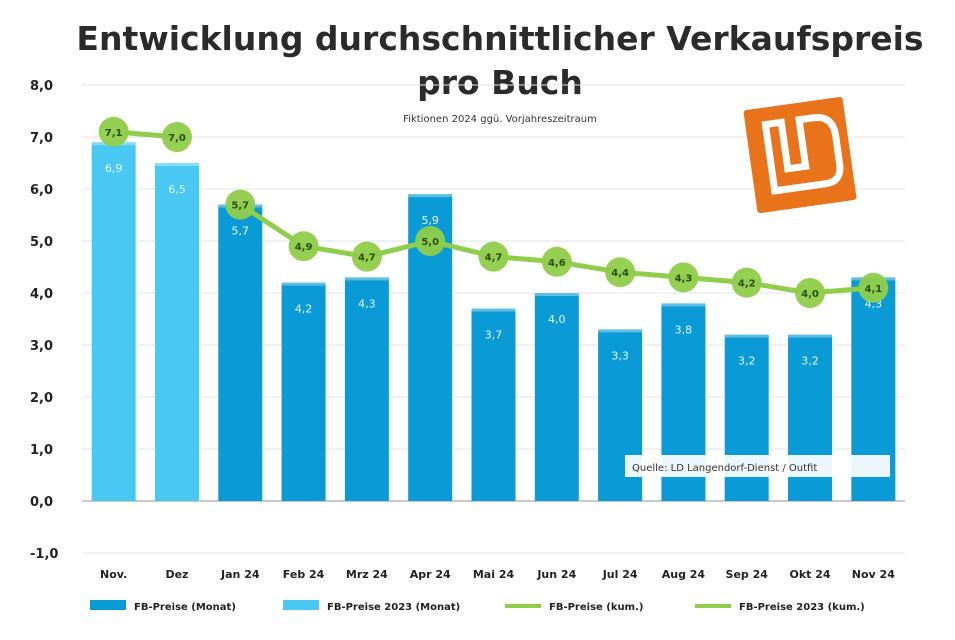 Image resolution: width=955 pixels, height=640 pixels. What do you see at coordinates (41, 450) in the screenshot?
I see `y-tick-label: 1,0` at bounding box center [41, 450].